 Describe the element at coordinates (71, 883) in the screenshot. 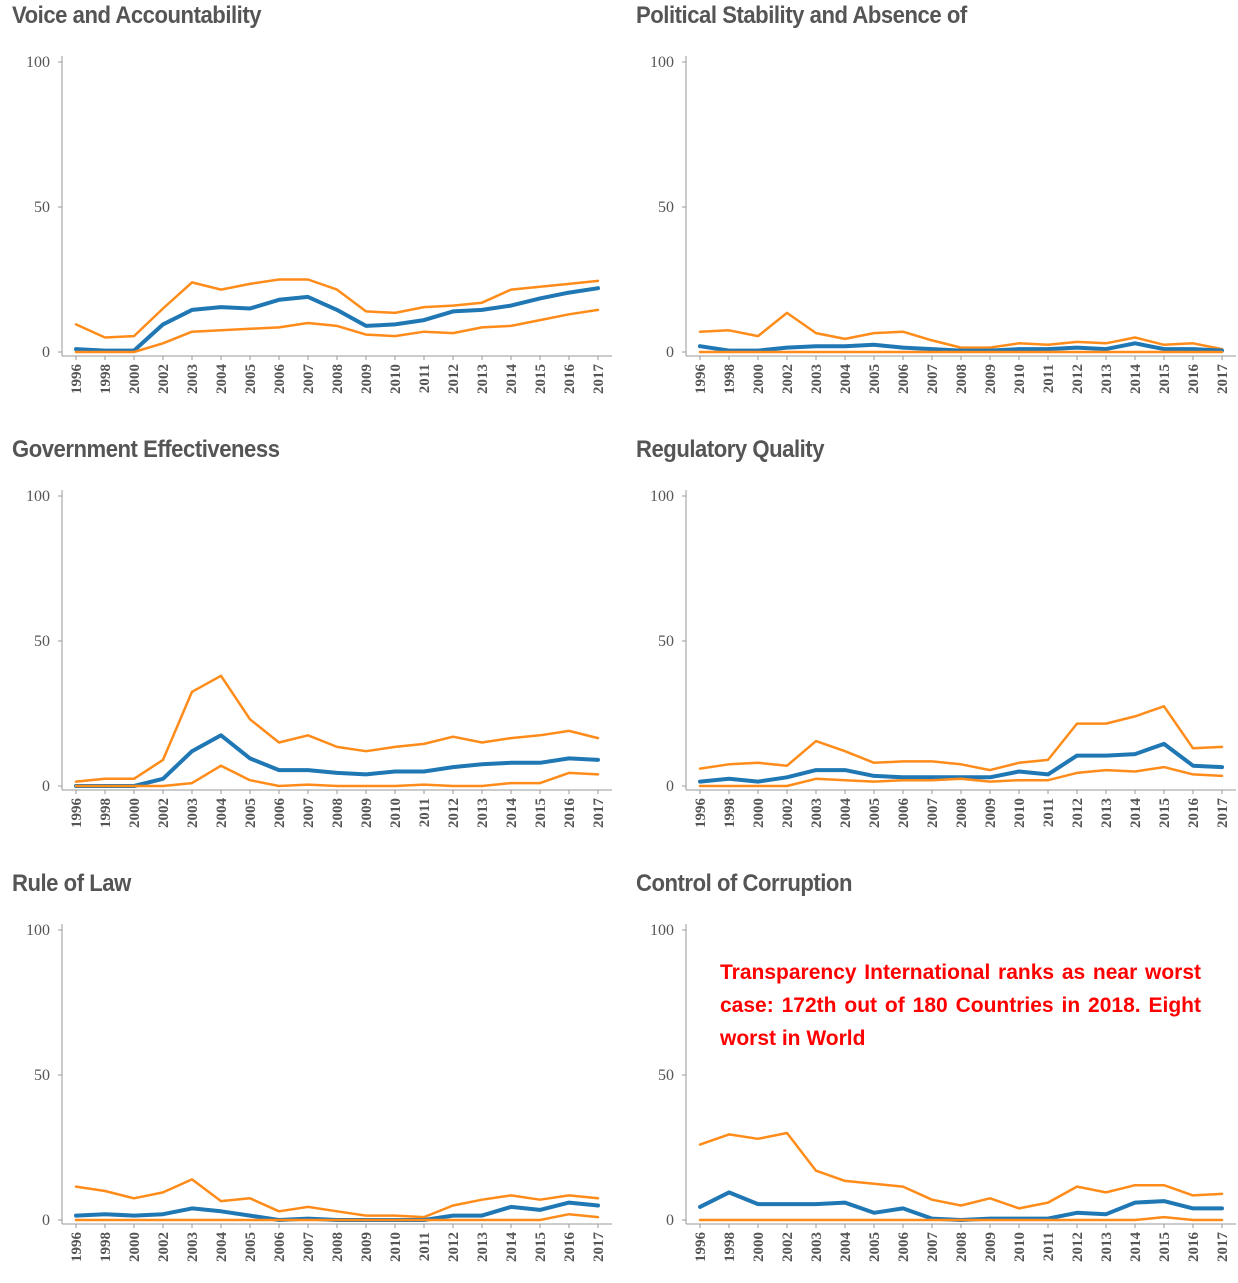

I see `chart-title: Rule of Law` at that location.